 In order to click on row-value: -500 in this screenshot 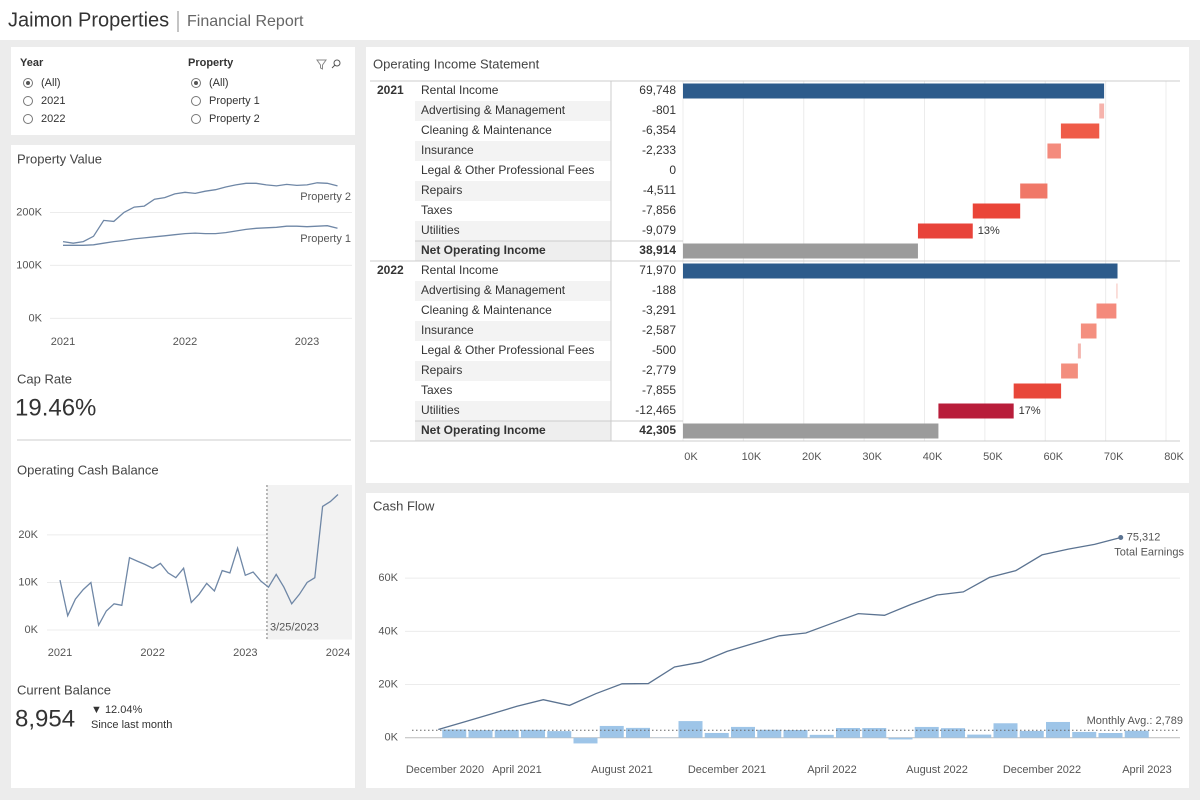, I will do `click(664, 350)`.